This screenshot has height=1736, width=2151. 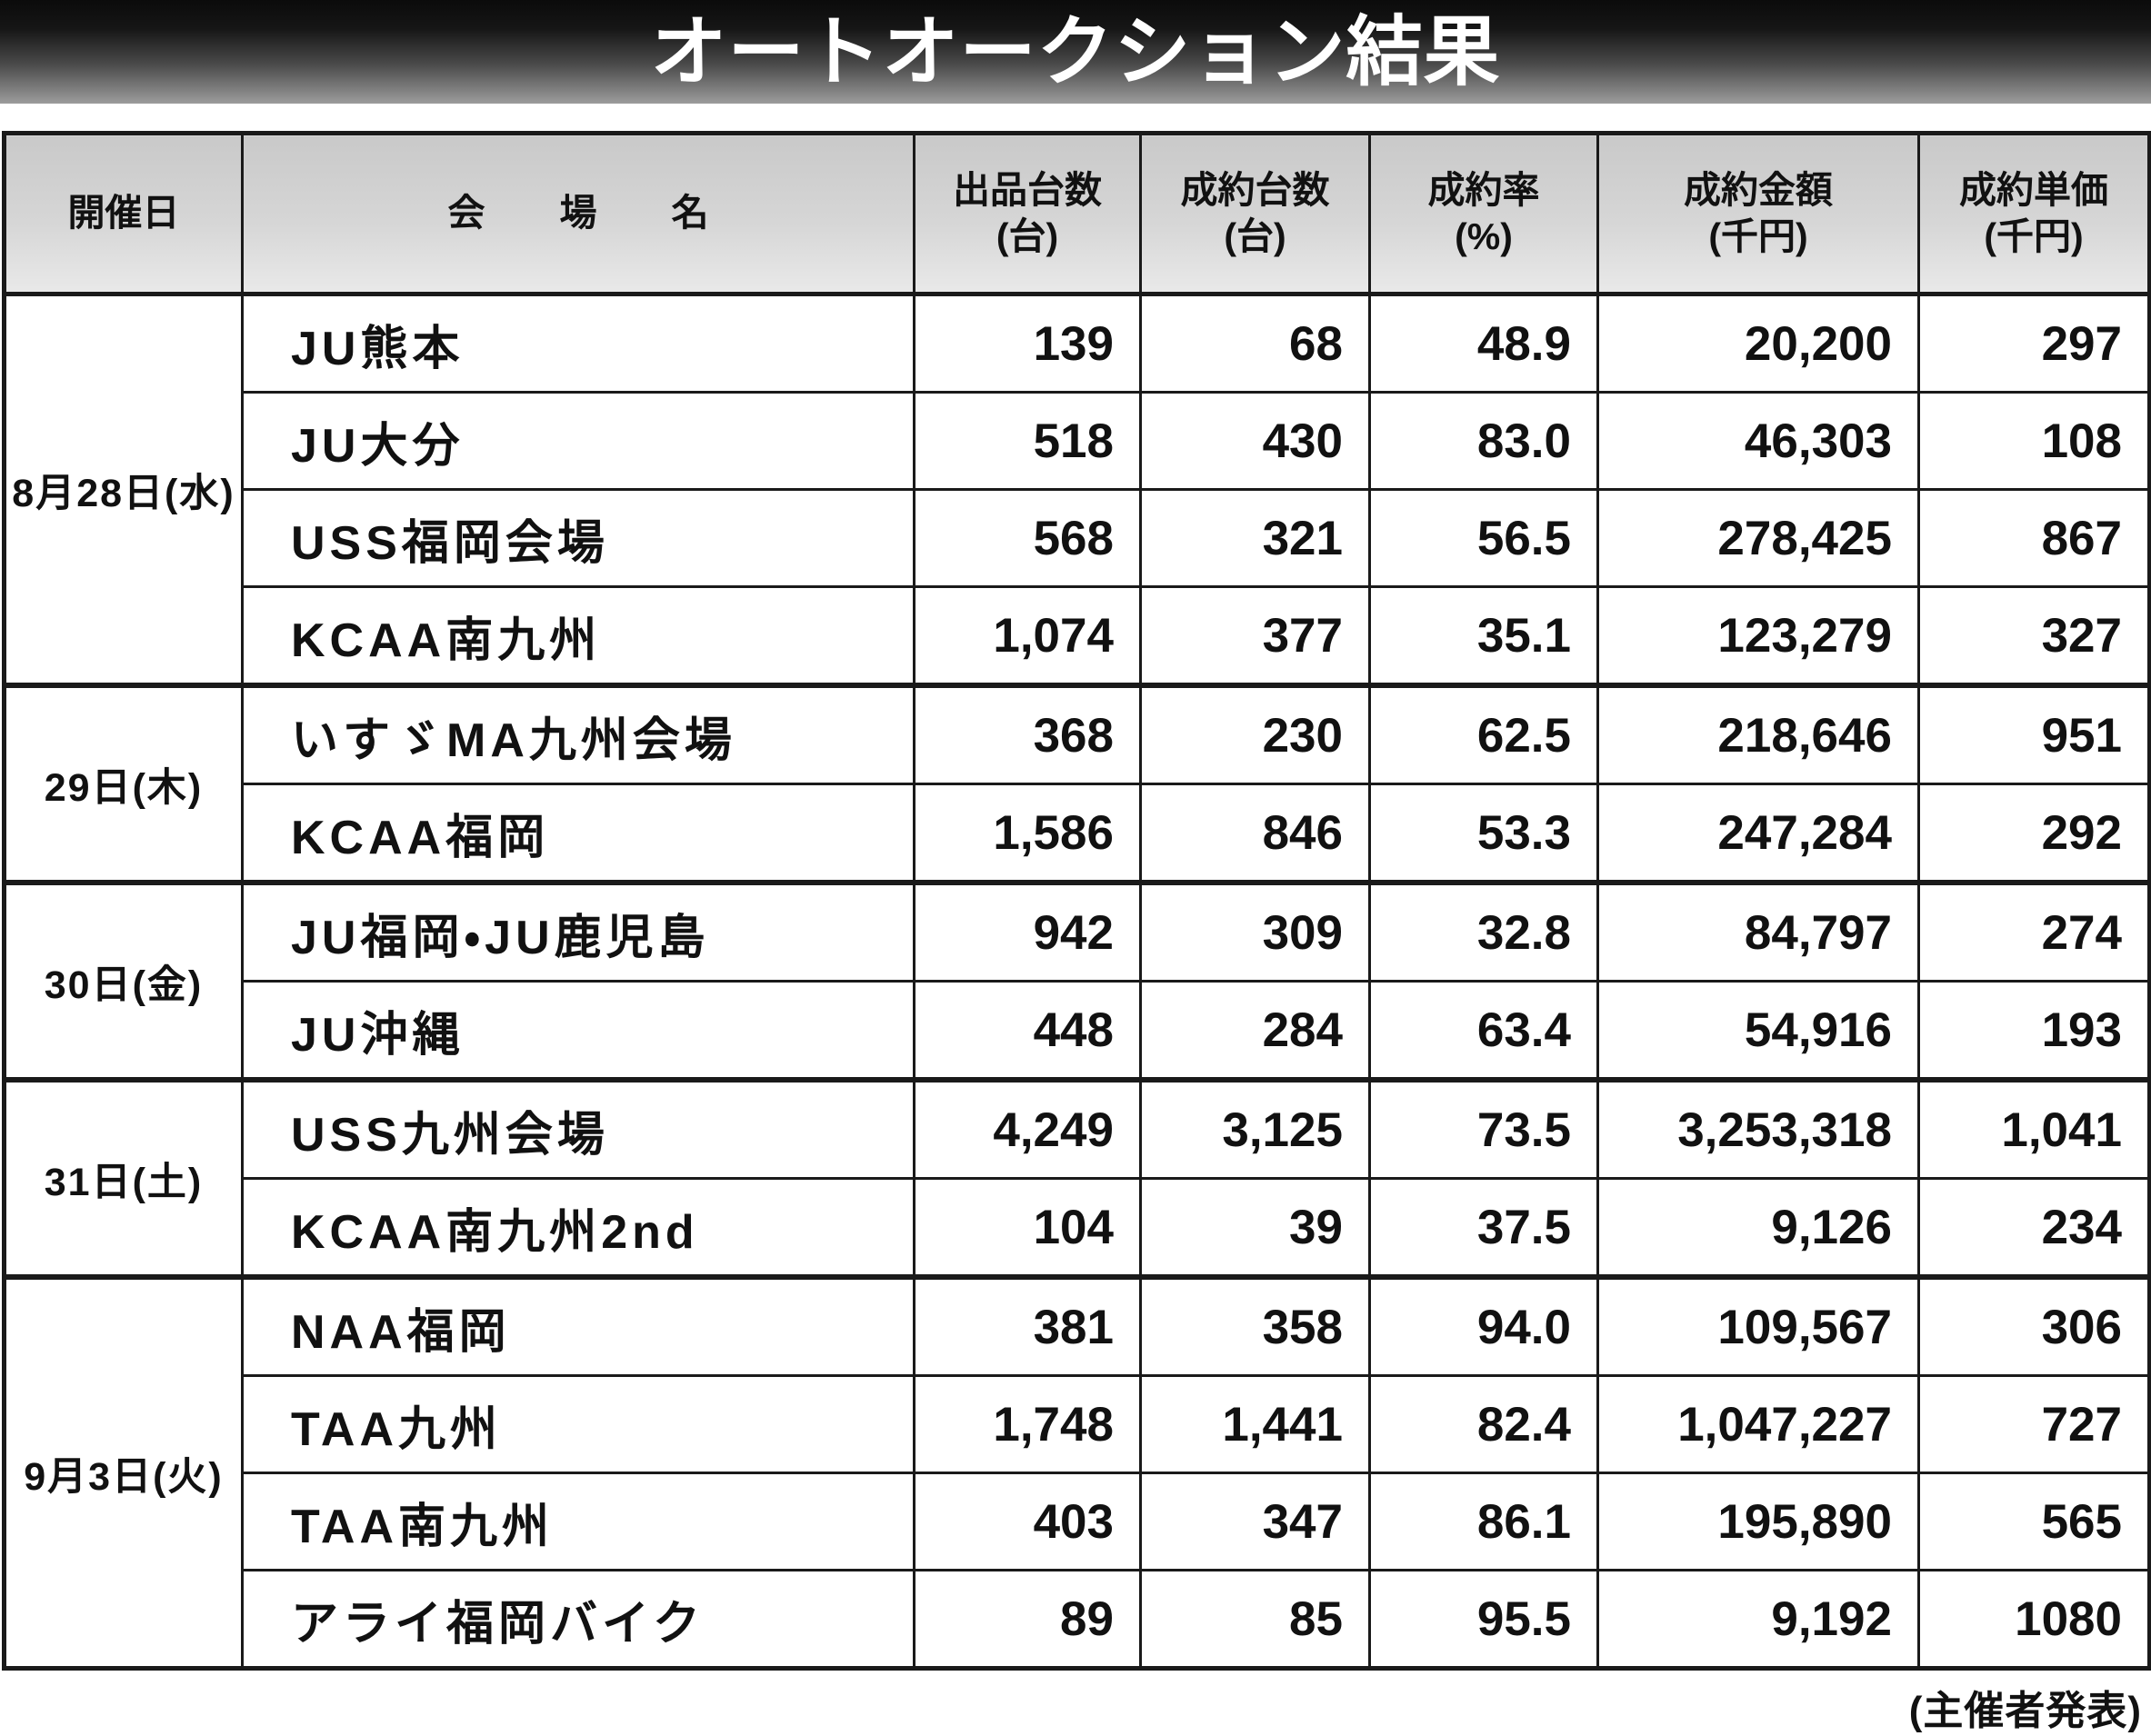 What do you see at coordinates (2034, 1424) in the screenshot?
I see `unit-price-cell: 727` at bounding box center [2034, 1424].